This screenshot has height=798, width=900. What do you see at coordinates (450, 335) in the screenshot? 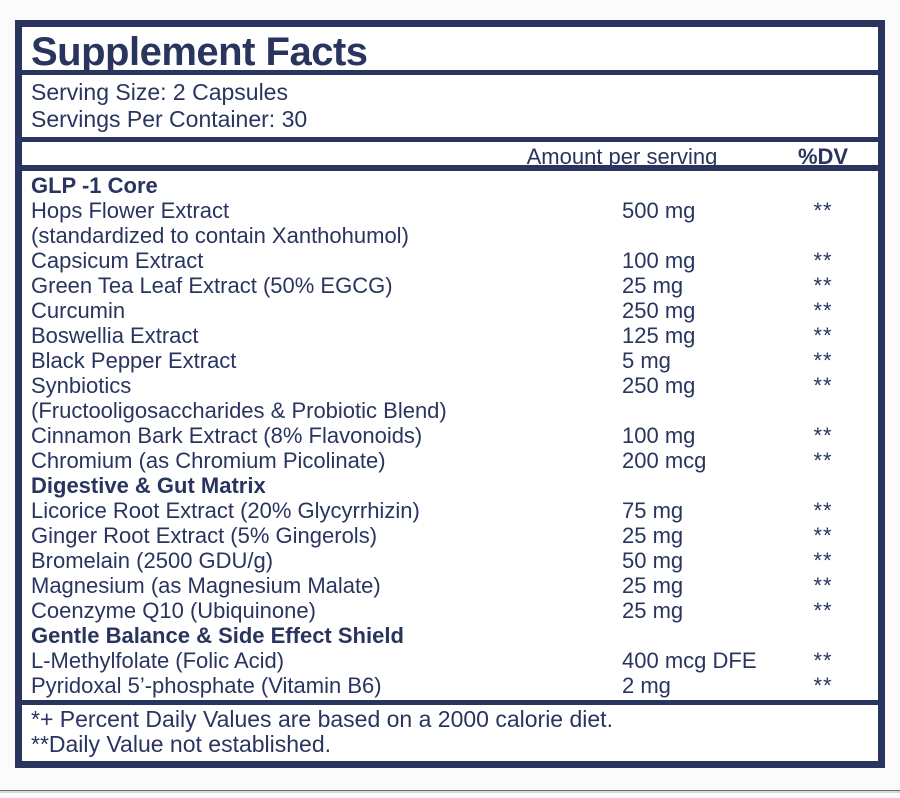
I see `ingredient-row: Boswellia Extract 125 mg **` at bounding box center [450, 335].